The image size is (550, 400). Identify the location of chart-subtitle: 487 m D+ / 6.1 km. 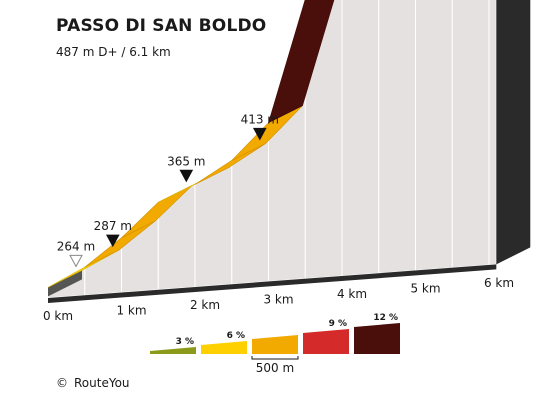
(113, 52).